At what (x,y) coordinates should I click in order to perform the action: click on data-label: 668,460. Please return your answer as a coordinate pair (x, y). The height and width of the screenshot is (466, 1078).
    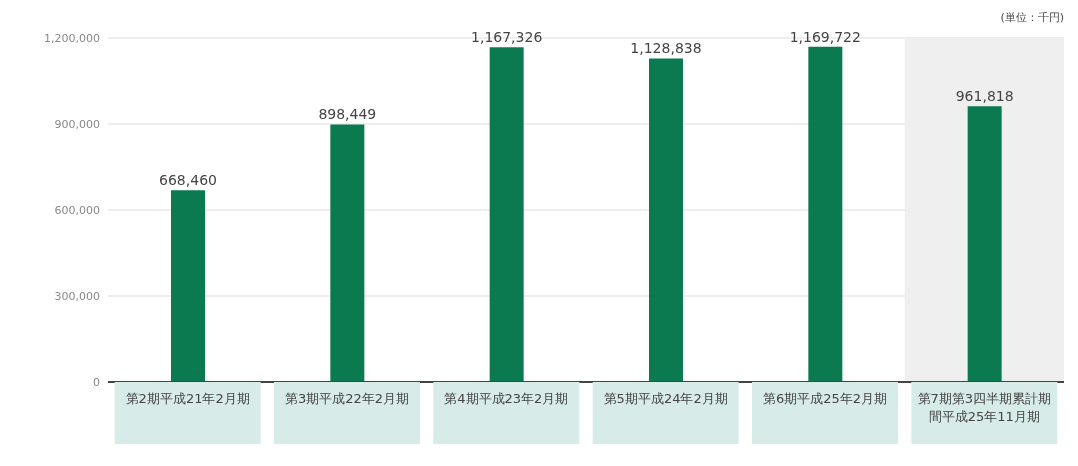
    Looking at the image, I should click on (188, 180).